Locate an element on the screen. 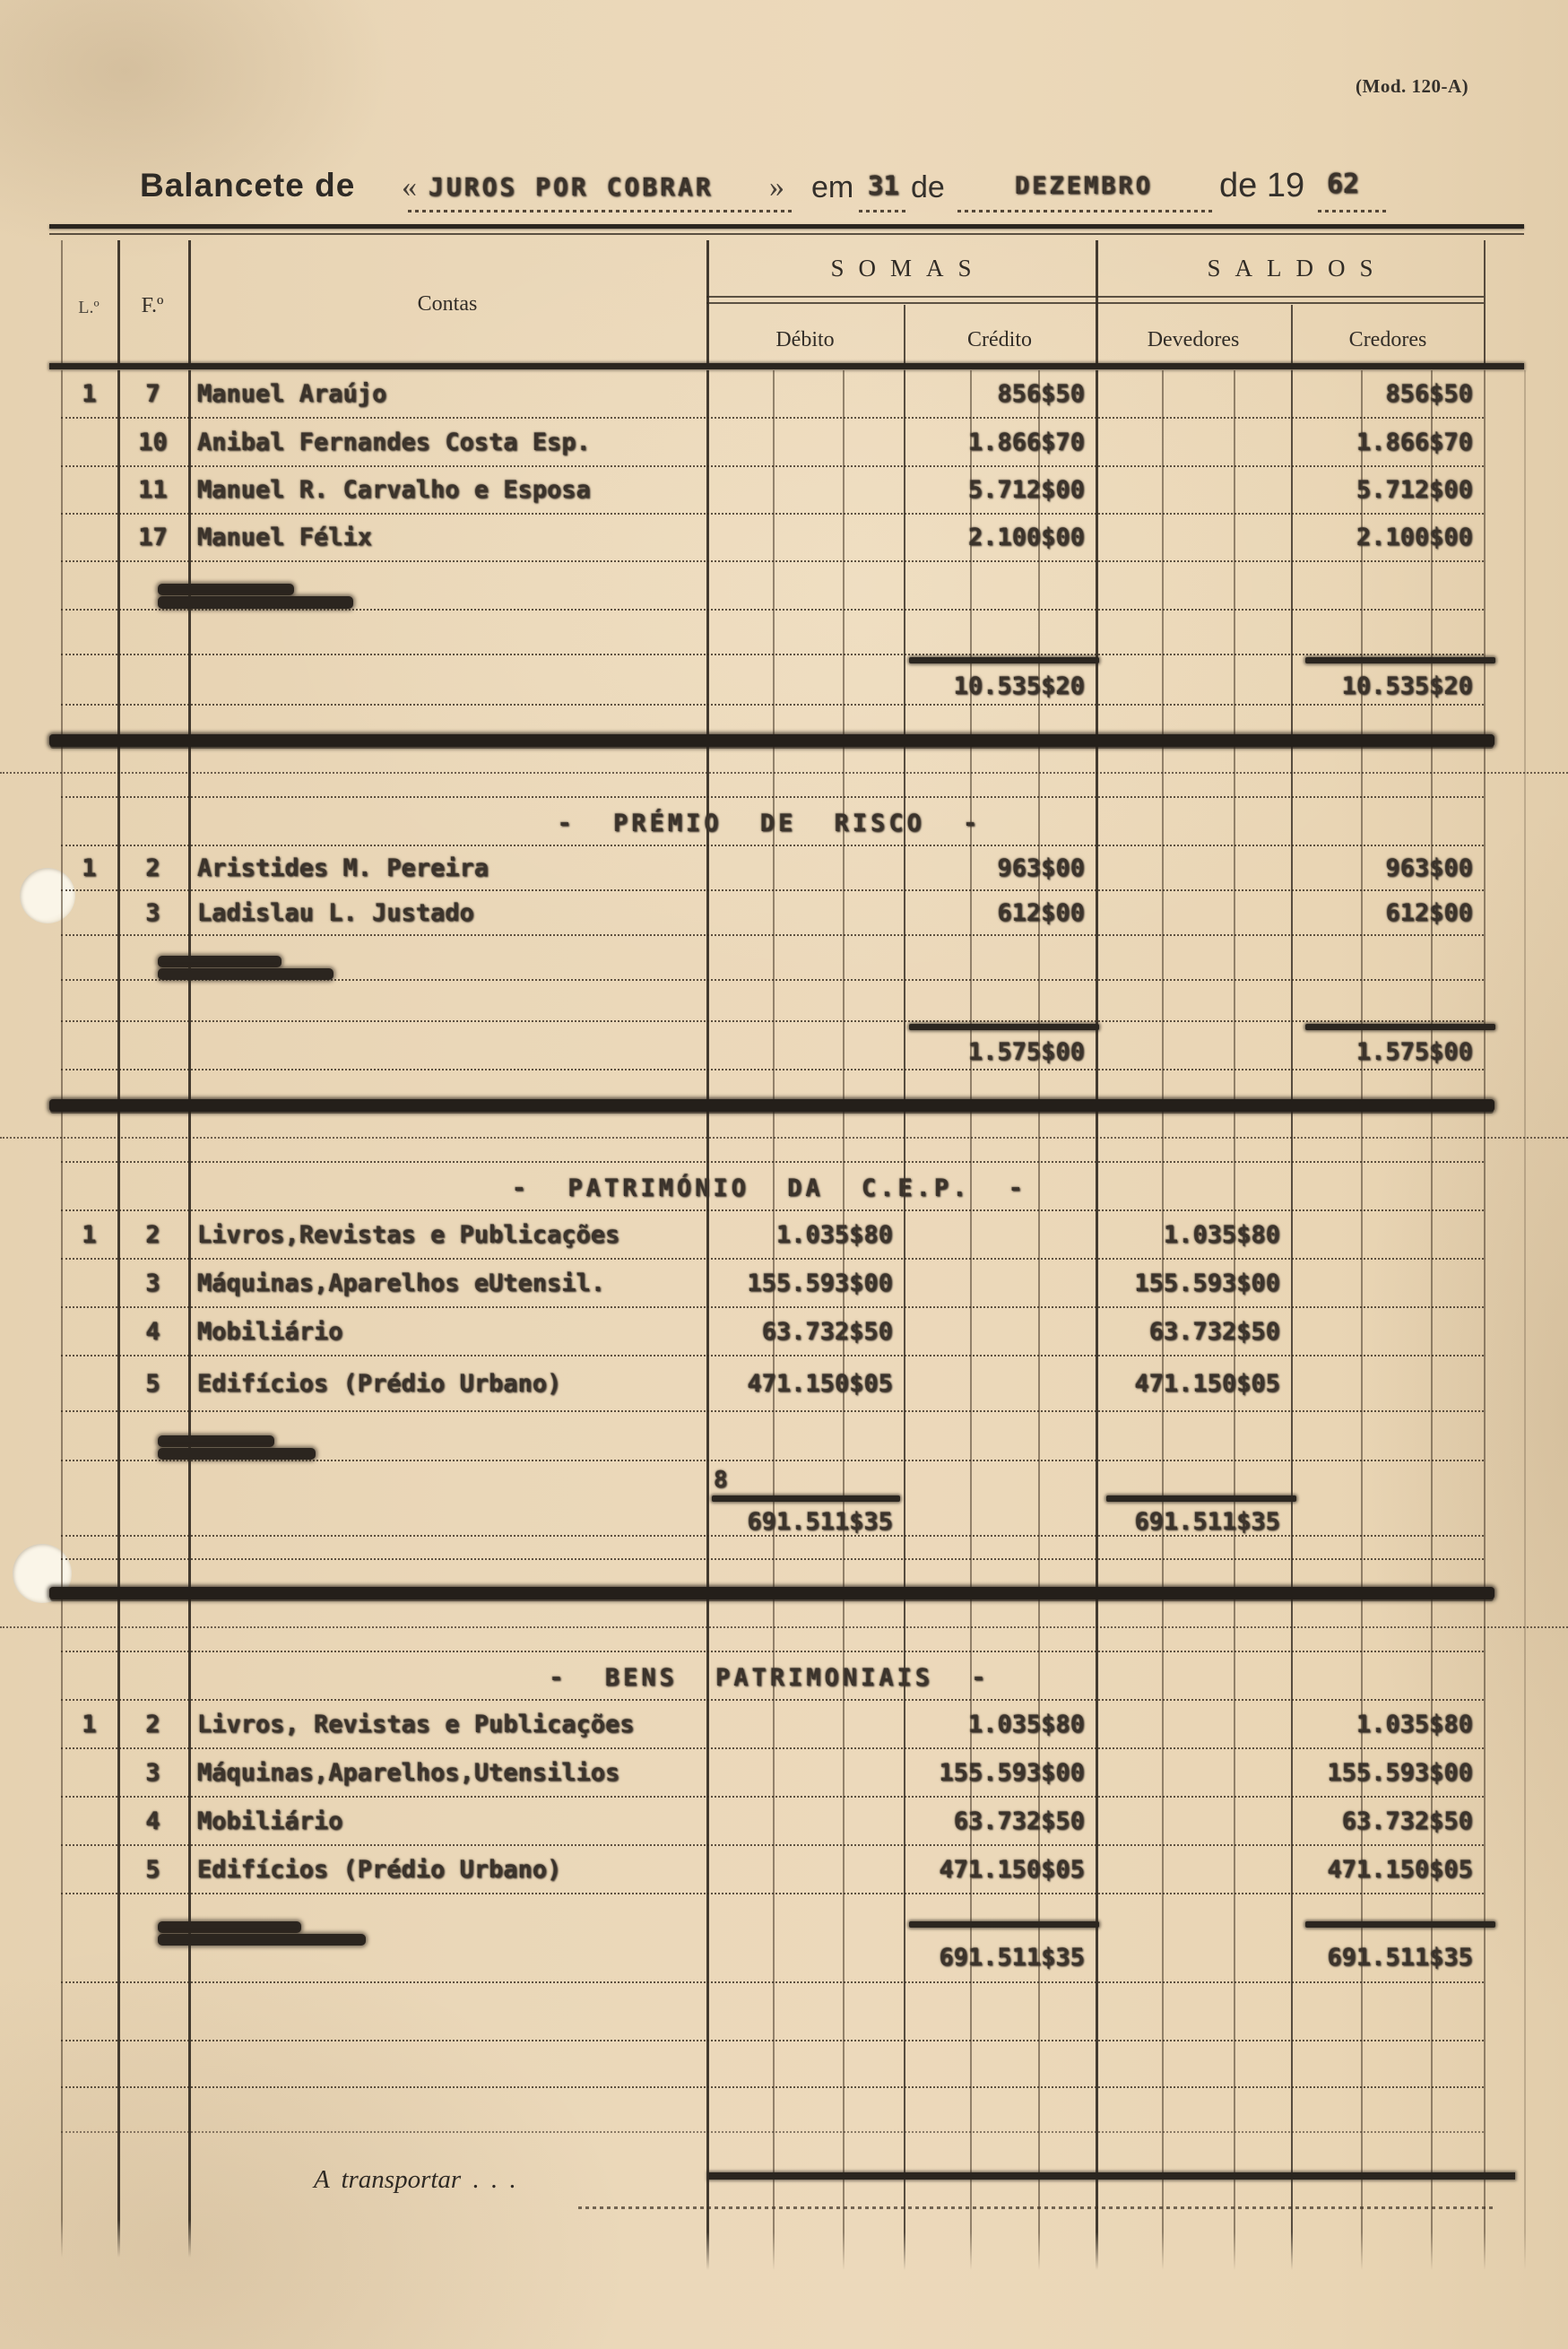  credores-amount: 5.712$00 is located at coordinates (1414, 490).